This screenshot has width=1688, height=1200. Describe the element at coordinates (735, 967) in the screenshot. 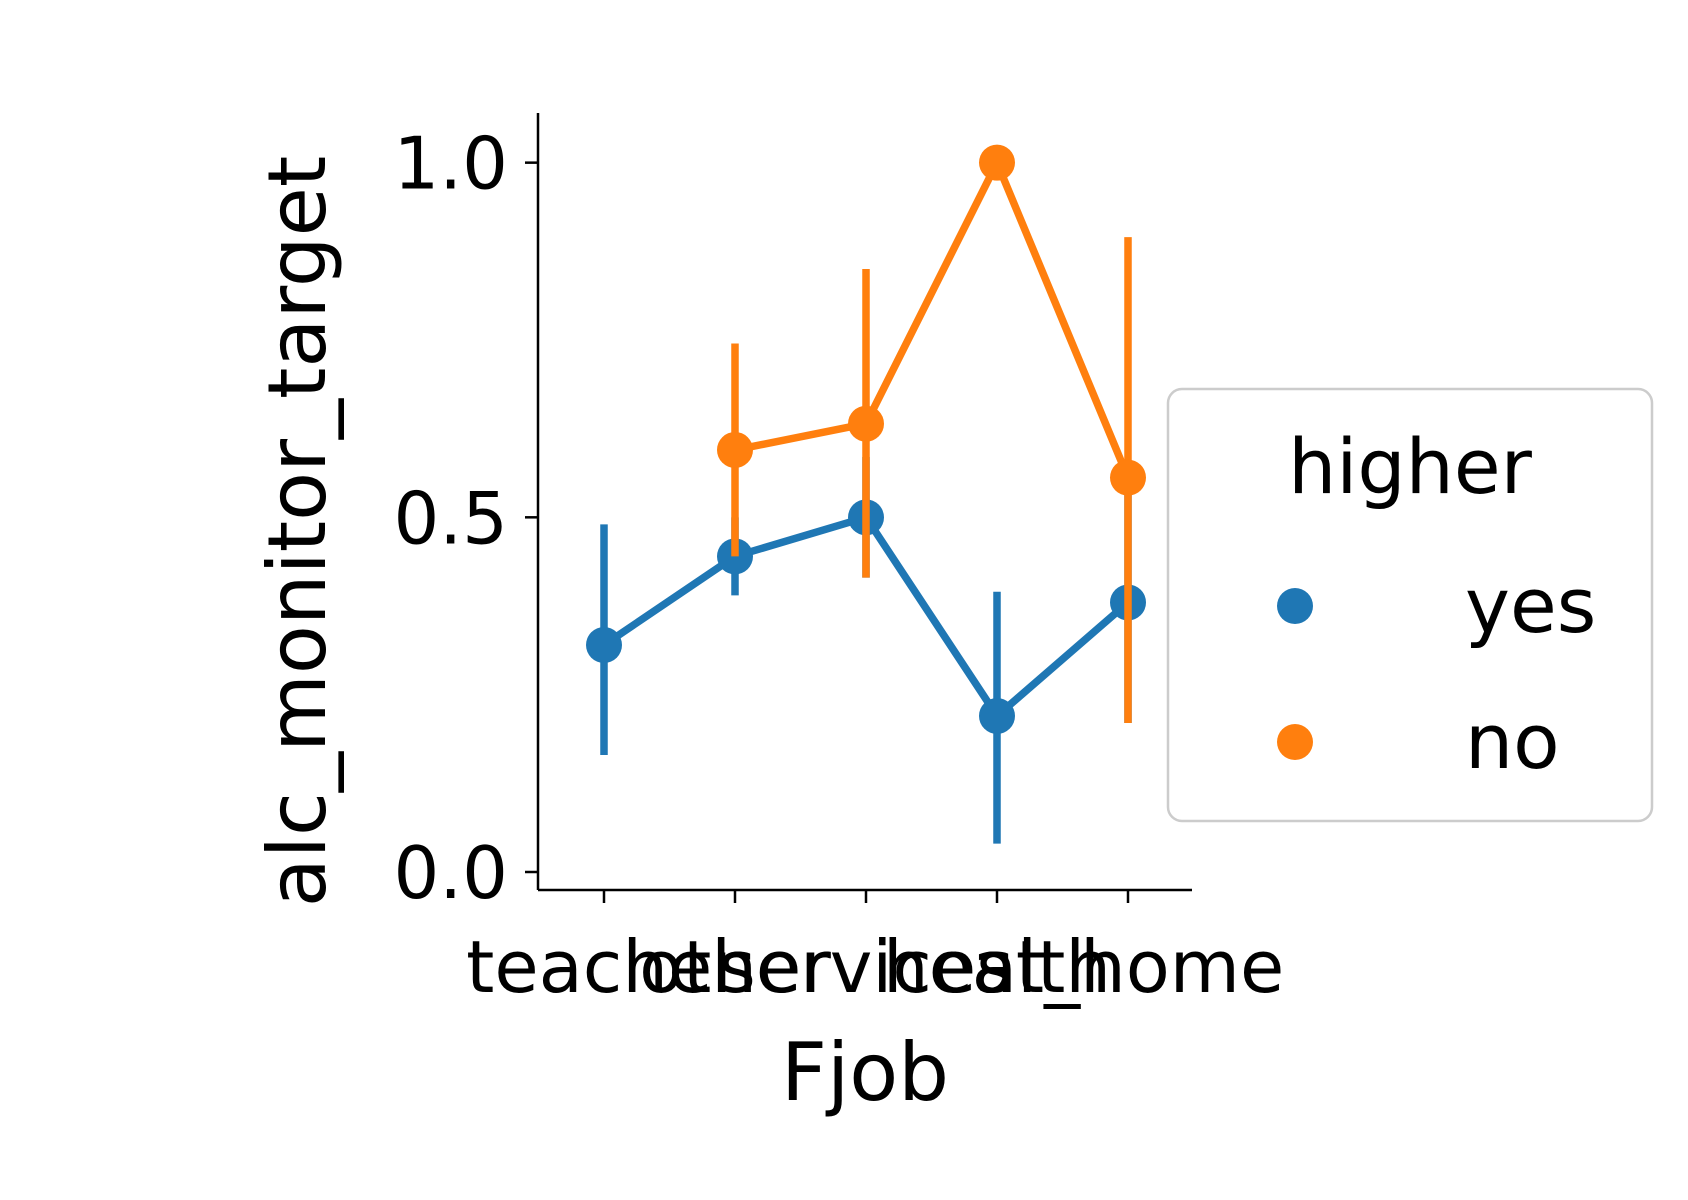

I see `x-tick-label: other` at that location.